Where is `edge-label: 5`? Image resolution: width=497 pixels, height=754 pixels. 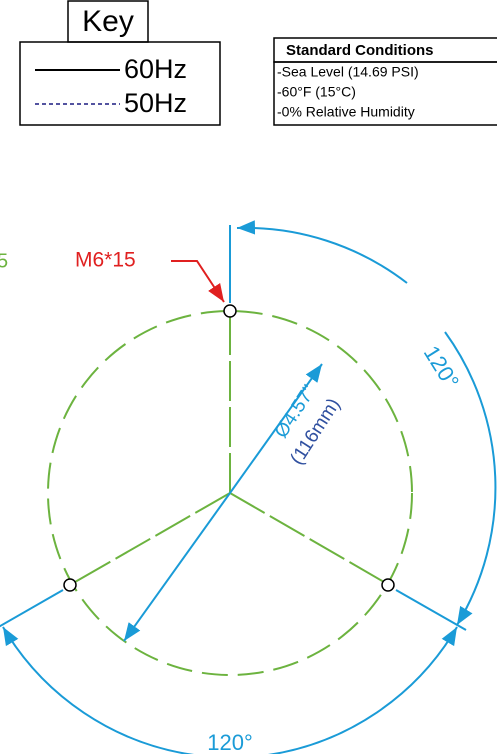 edge-label: 5 is located at coordinates (4, 261).